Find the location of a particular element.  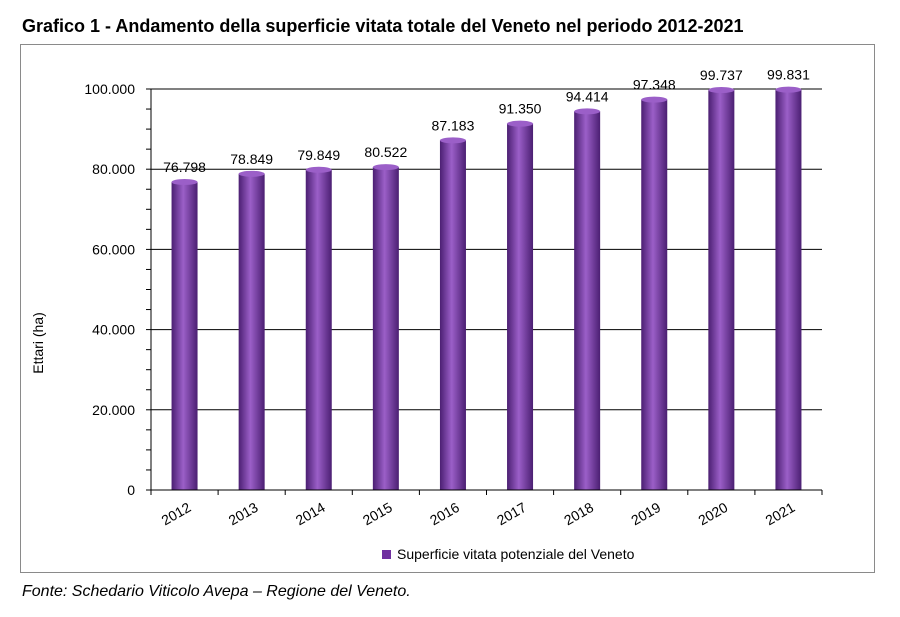

x-tick-label: 2020 is located at coordinates (712, 514).